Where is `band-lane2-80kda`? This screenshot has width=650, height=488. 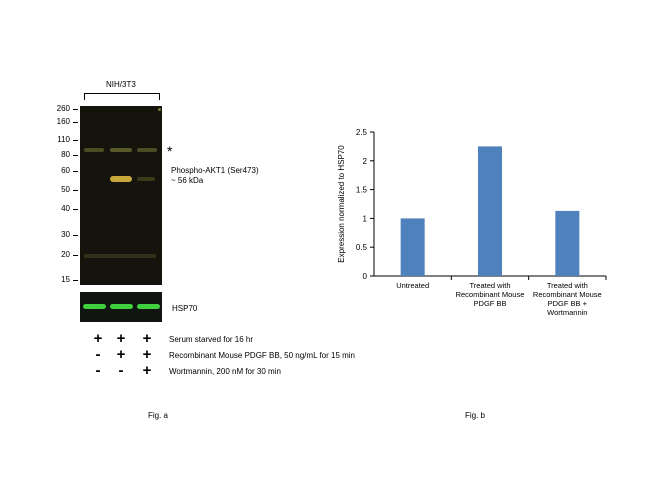
band-lane2-80kda is located at coordinates (121, 150).